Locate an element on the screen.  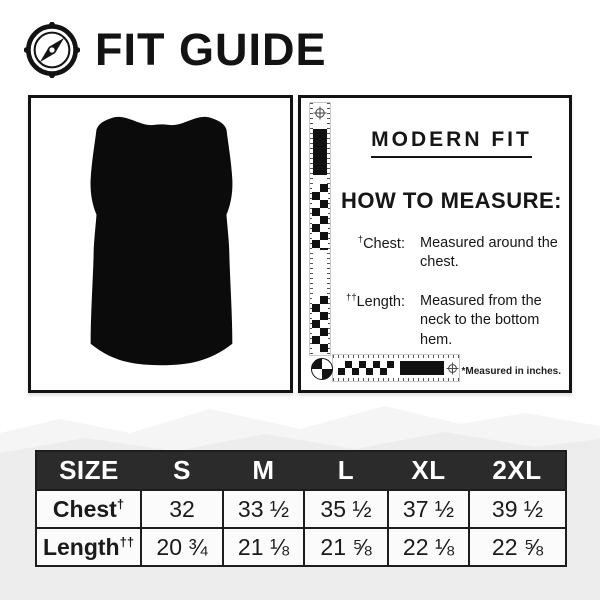
horizontal-ruler-bar is located at coordinates (422, 368).